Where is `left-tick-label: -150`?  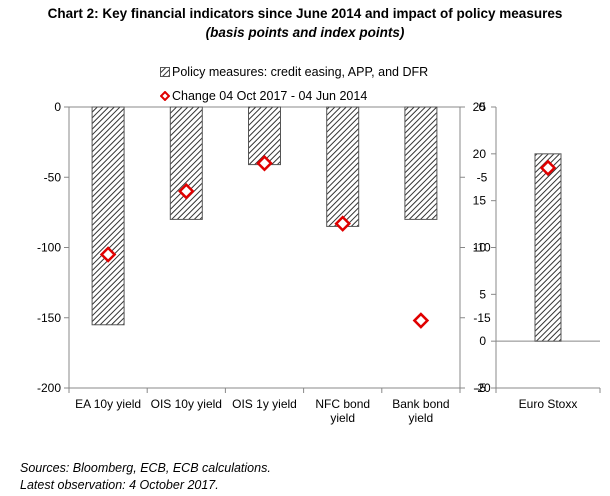
left-tick-label: -150 is located at coordinates (49, 318).